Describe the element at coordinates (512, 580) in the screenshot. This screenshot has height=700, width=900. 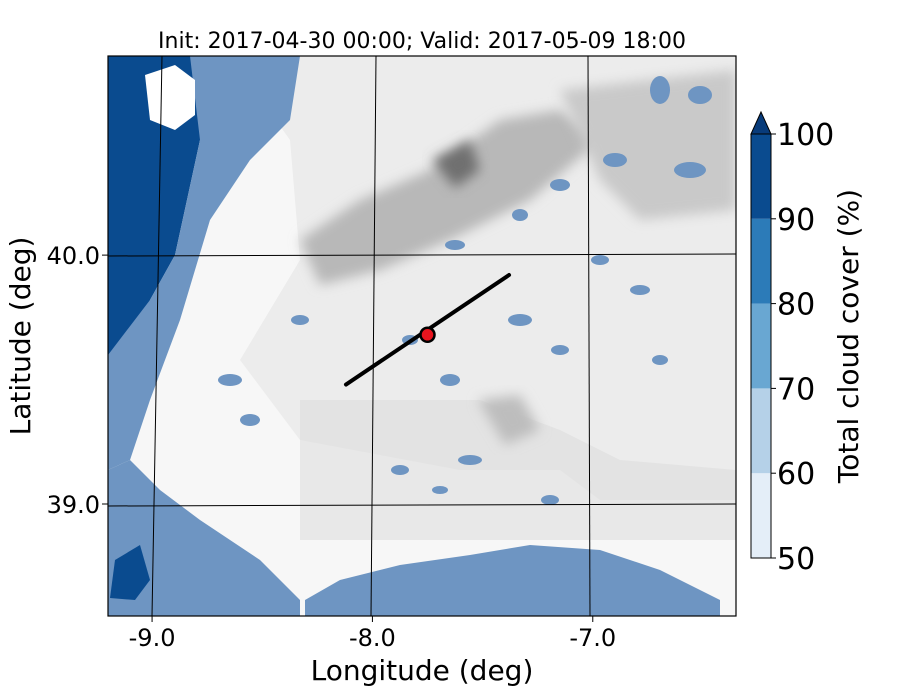
I see `southern-cloud-band` at that location.